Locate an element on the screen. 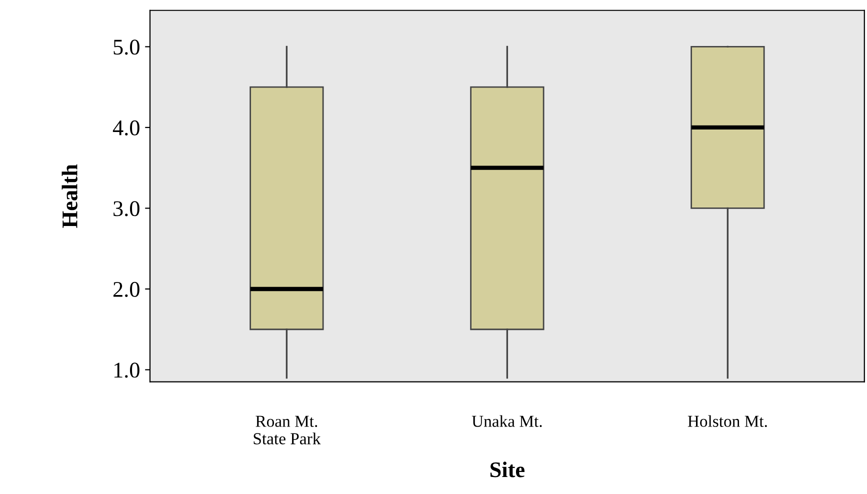  y-tick-label: 1.0 is located at coordinates (127, 370).